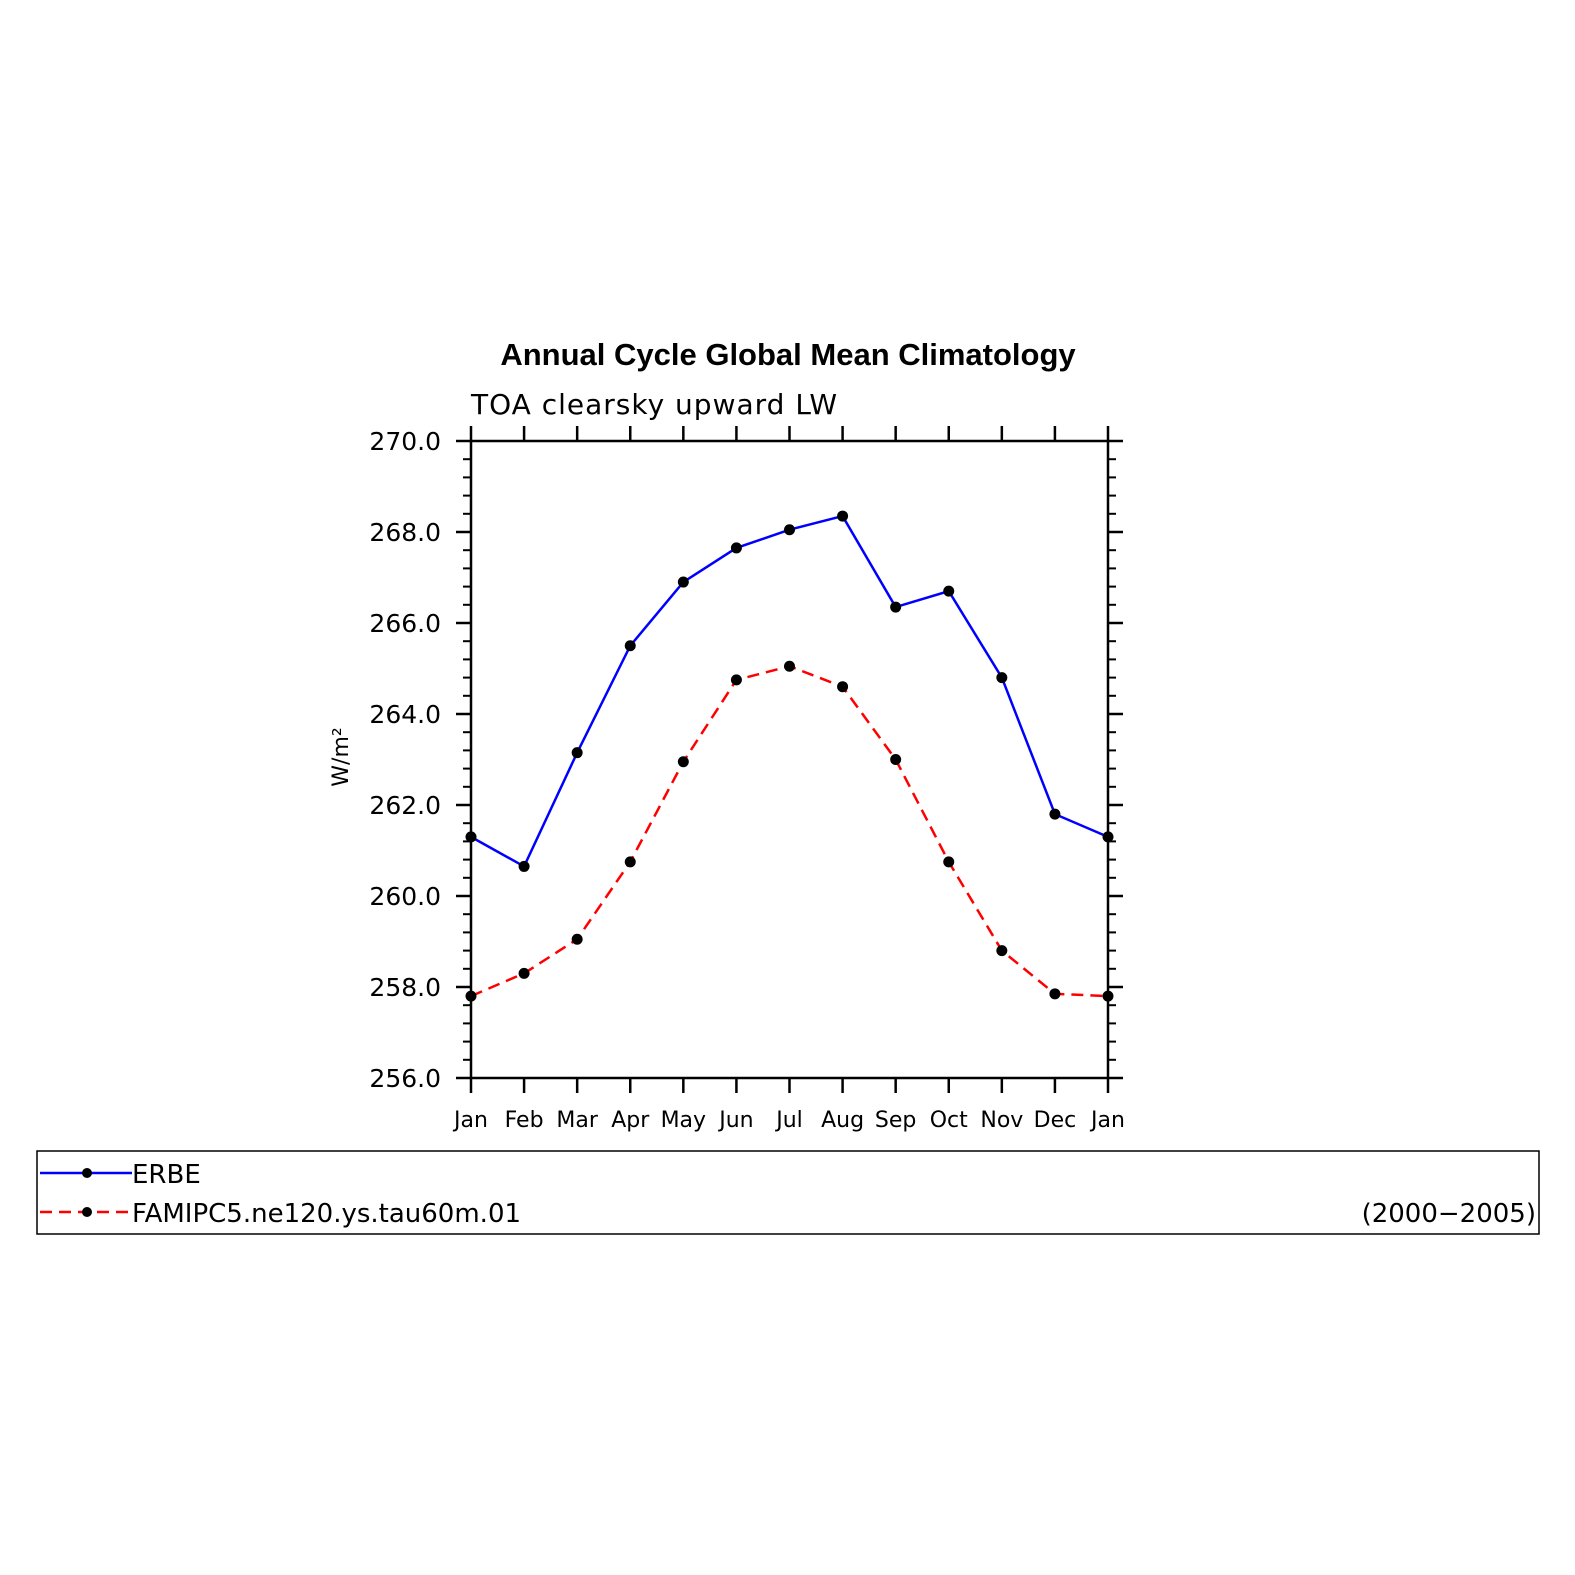  What do you see at coordinates (577, 1120) in the screenshot?
I see `x-tick-label: Mar` at bounding box center [577, 1120].